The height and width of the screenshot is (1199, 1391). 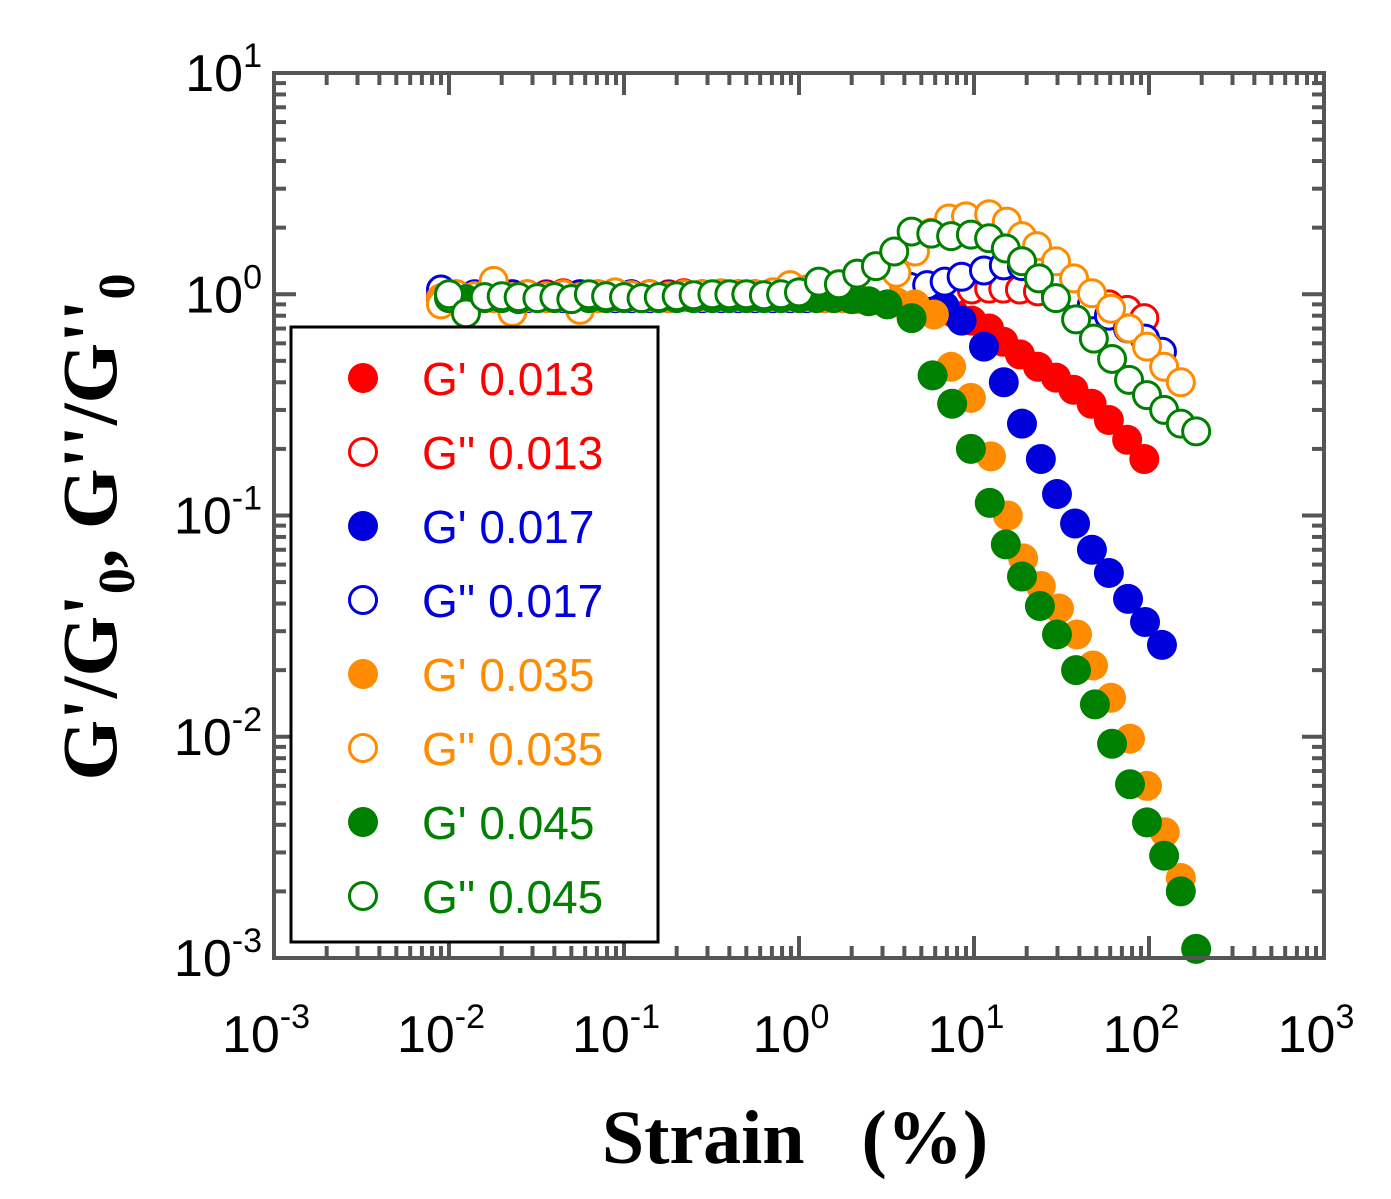 I want to click on x-tick-label: 10¹, so click(x=966, y=1031).